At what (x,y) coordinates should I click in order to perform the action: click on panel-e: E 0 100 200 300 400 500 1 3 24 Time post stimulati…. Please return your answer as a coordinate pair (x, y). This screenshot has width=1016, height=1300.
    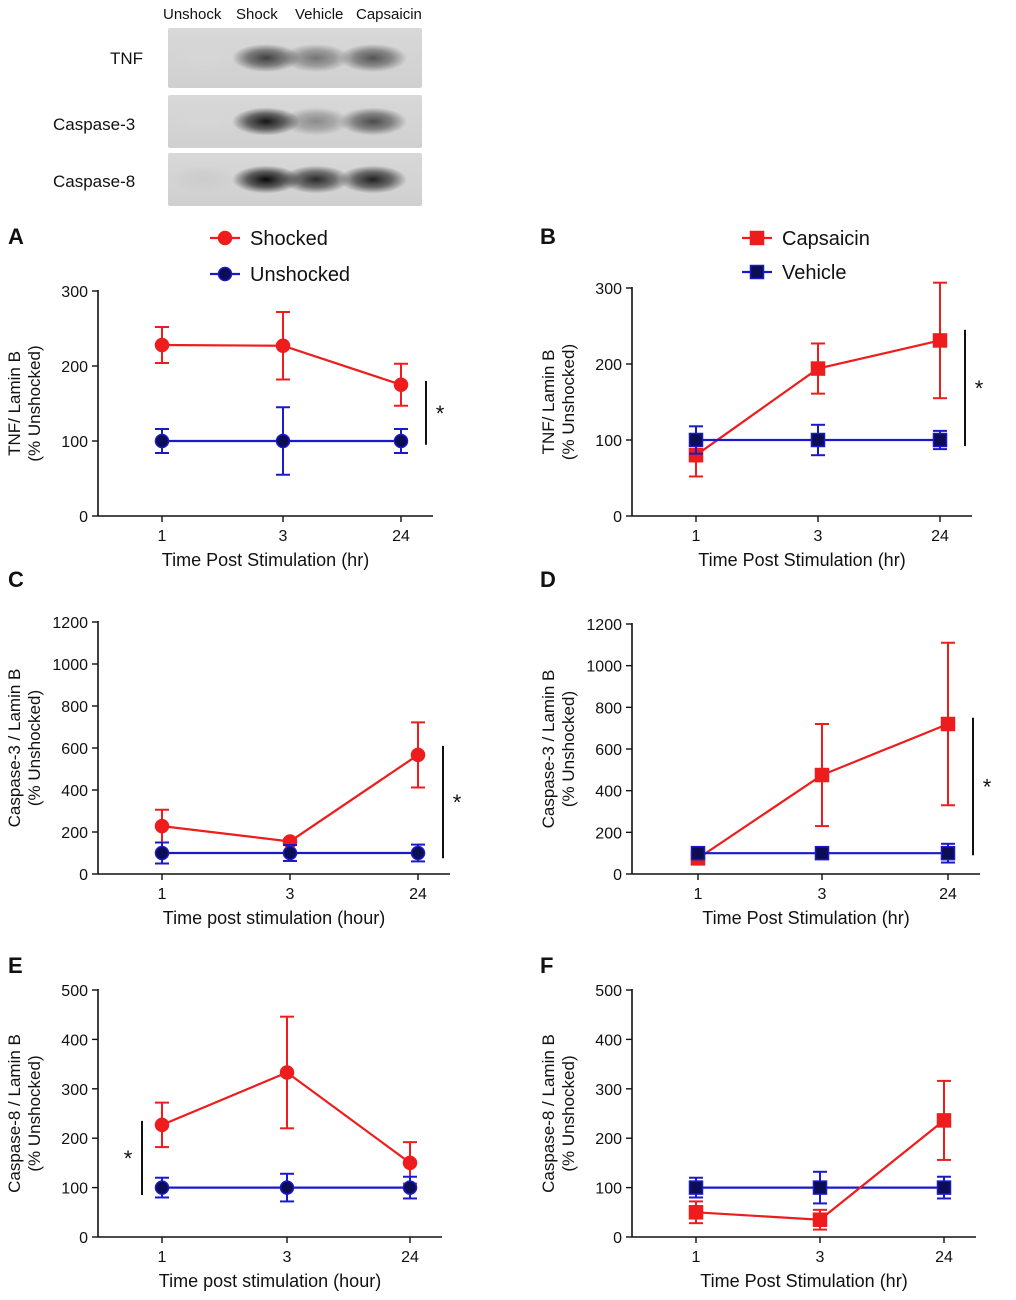
    Looking at the image, I should click on (223, 1122).